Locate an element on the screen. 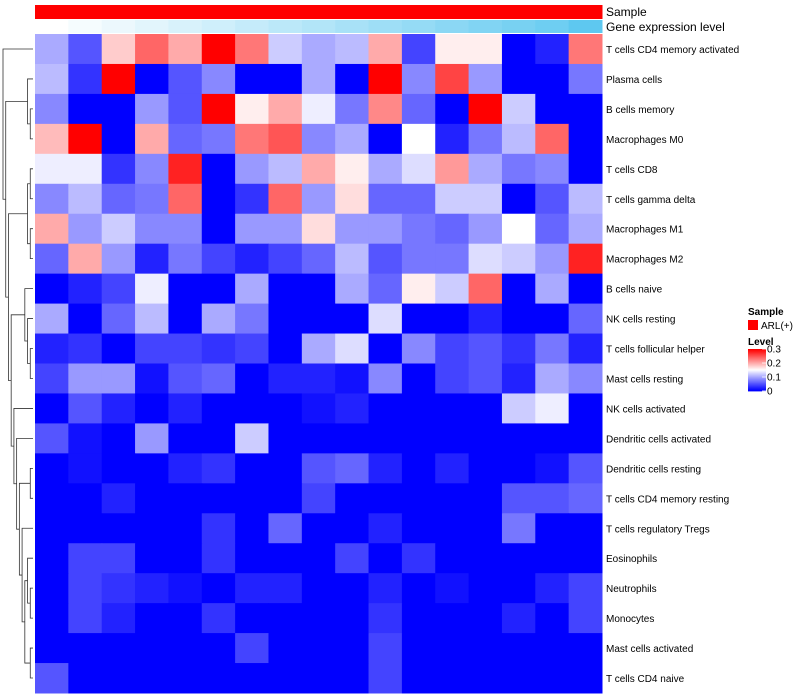 This screenshot has width=800, height=700. expression-track-label: Gene expression level is located at coordinates (665, 27).